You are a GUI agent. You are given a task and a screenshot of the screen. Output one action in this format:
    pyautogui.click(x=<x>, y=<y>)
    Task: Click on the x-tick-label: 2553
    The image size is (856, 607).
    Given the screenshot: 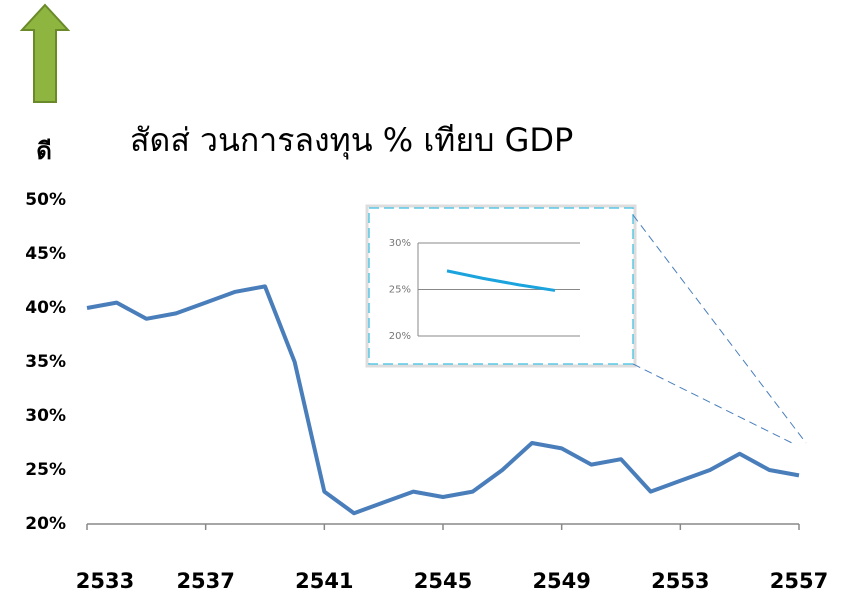 What is the action you would take?
    pyautogui.click(x=680, y=581)
    